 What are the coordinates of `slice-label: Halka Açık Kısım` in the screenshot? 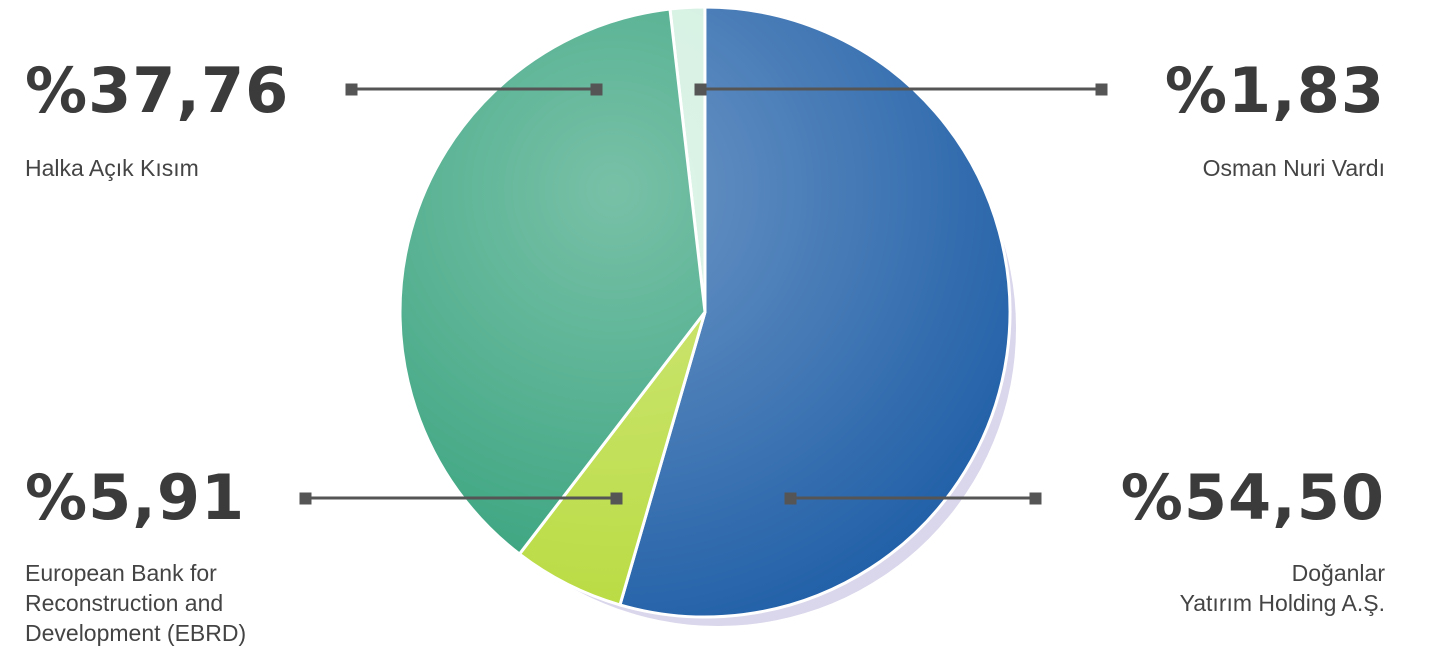 It's located at (112, 168).